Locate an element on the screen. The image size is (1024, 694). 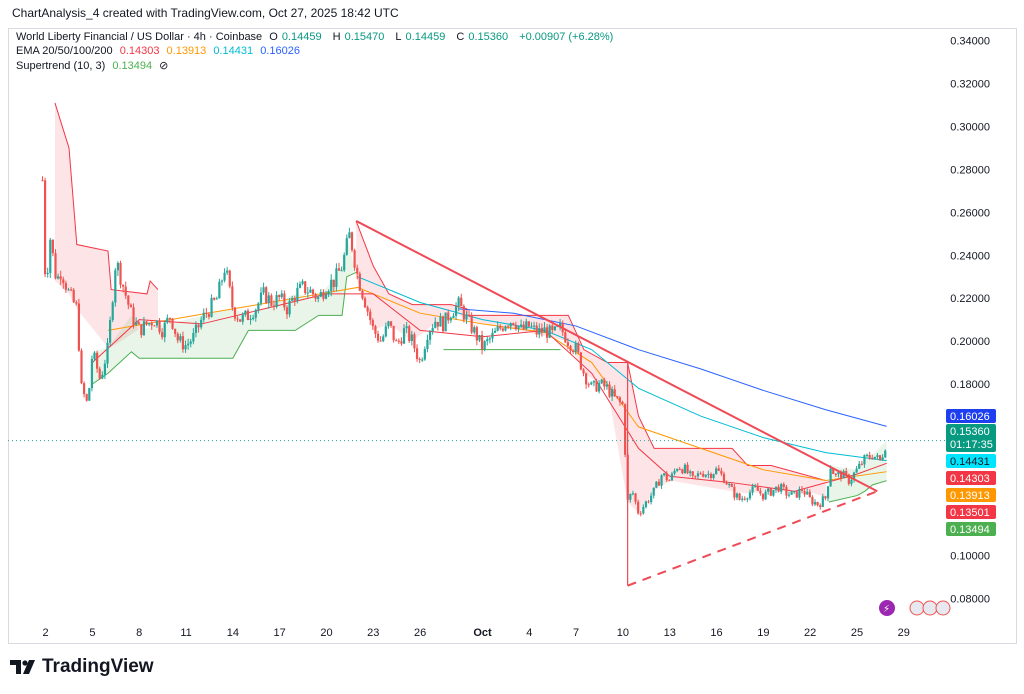
price-tick-label: 0.20000 is located at coordinates (970, 342).